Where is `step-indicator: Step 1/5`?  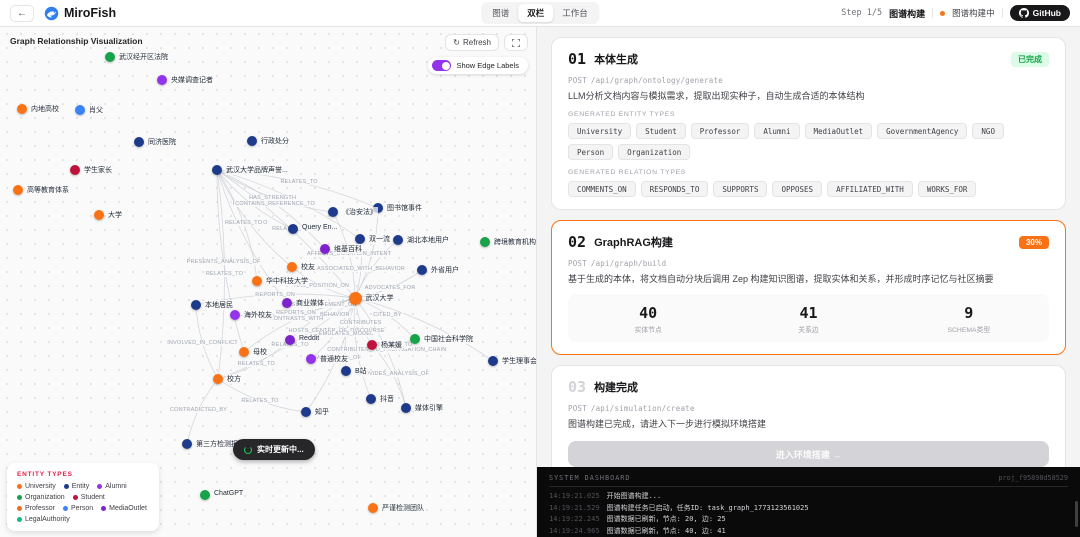 step-indicator: Step 1/5 is located at coordinates (862, 13).